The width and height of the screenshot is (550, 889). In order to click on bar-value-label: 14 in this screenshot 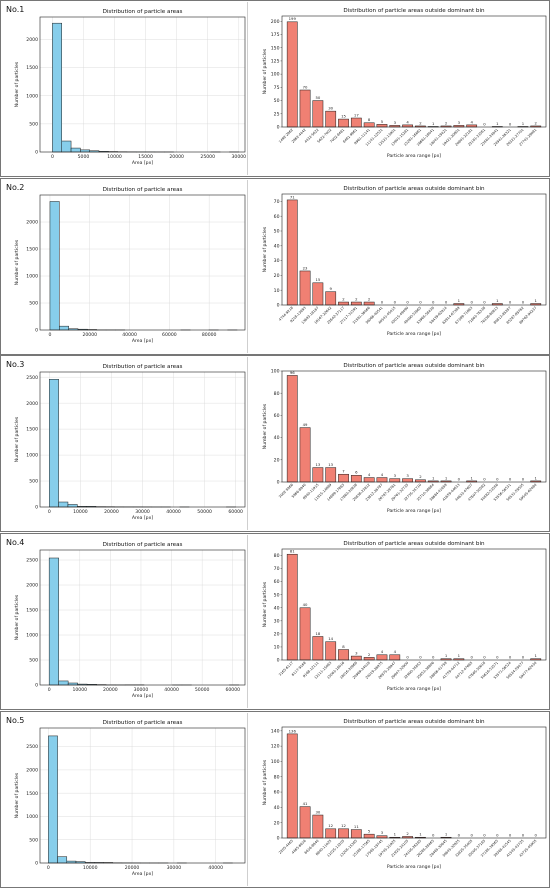, I will do `click(330, 638)`.